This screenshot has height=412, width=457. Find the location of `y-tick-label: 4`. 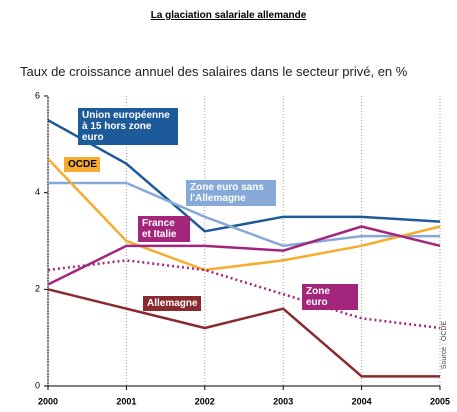

y-tick-label: 4 is located at coordinates (37, 192).